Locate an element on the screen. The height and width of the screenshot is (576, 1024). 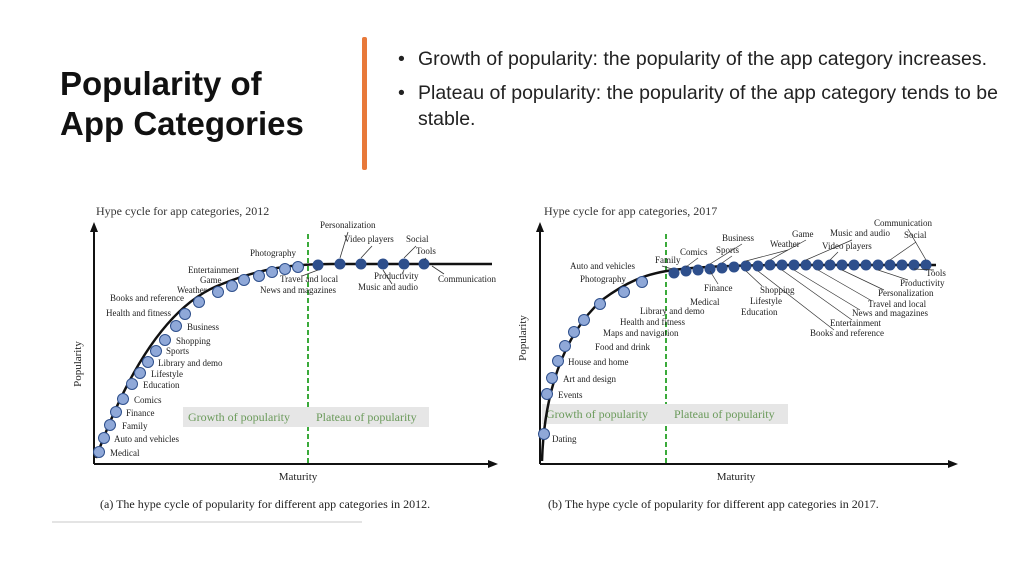
category-label: Library and demo is located at coordinates (672, 311).